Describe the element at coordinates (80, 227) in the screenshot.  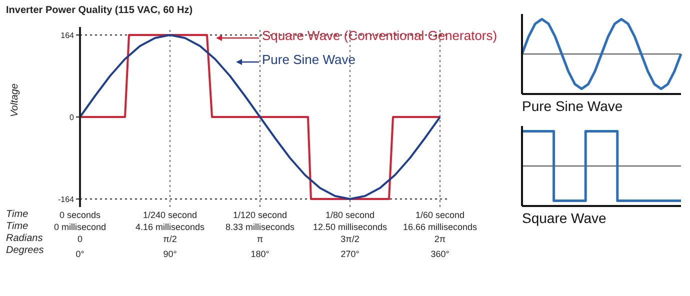
I see `text: 0 millisecond` at that location.